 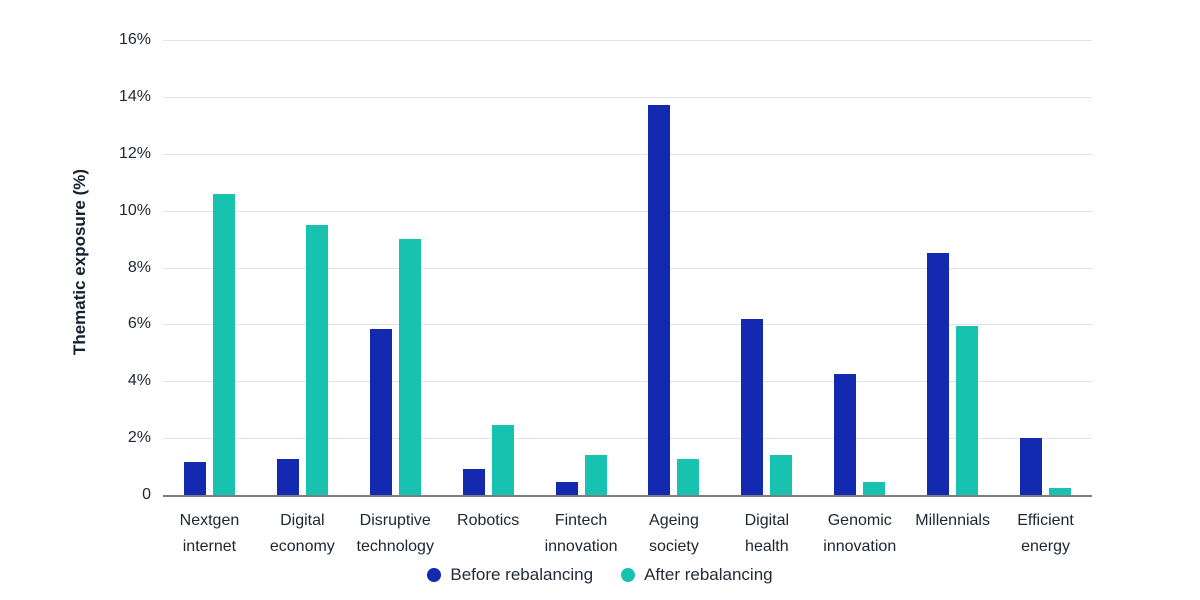 I want to click on category-label: Nextgen internet, so click(x=209, y=533).